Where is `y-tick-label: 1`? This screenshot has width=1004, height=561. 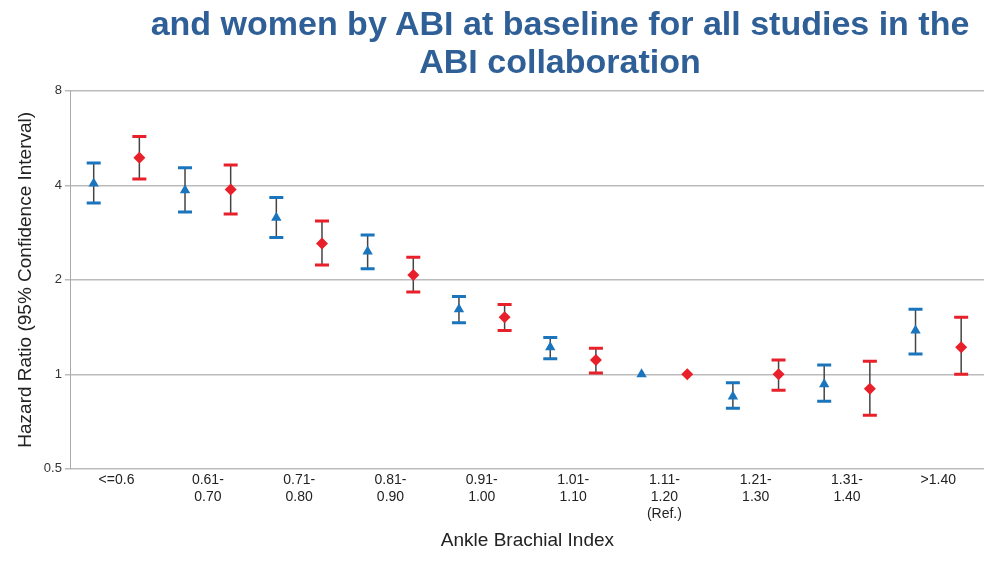 y-tick-label: 1 is located at coordinates (58, 373).